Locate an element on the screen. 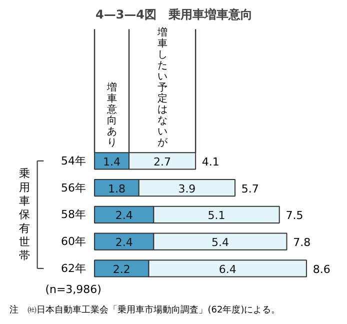 This screenshot has width=347, height=324. y-tick-label: 54年 is located at coordinates (73, 161).